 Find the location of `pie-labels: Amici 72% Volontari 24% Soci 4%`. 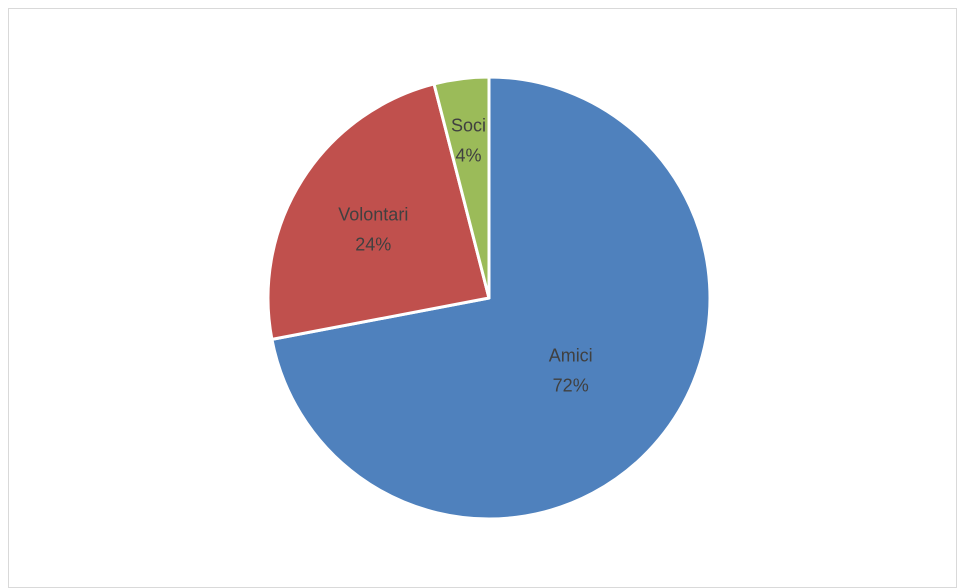

pie-labels: Amici 72% Volontari 24% Soci 4% is located at coordinates (465, 256).